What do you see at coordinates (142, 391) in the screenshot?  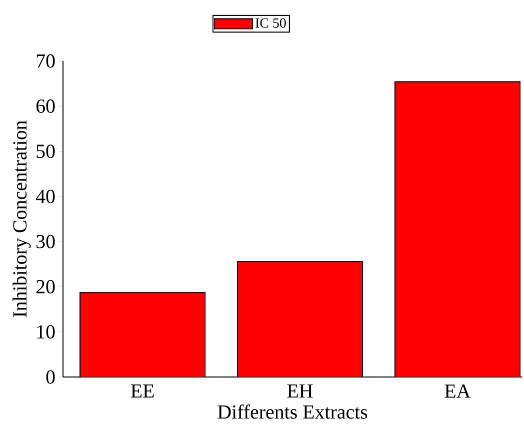 I see `x-tick-label: EE` at bounding box center [142, 391].